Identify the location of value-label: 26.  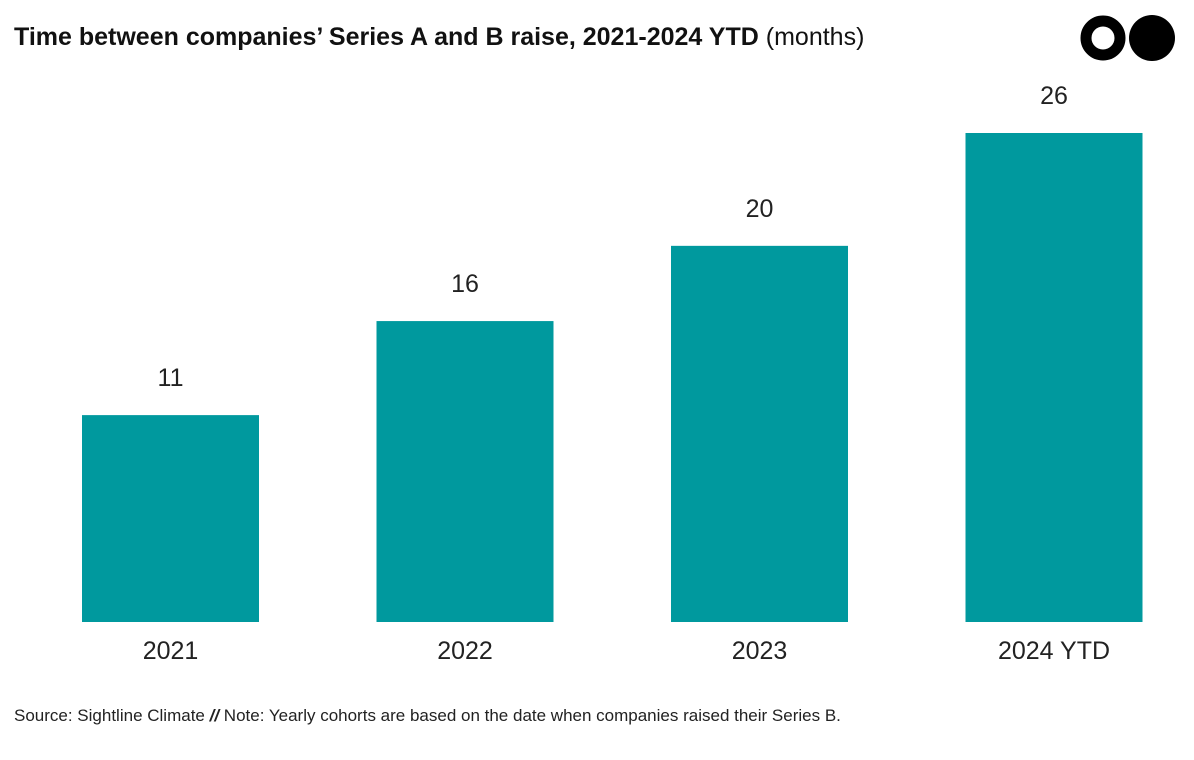
(1054, 96).